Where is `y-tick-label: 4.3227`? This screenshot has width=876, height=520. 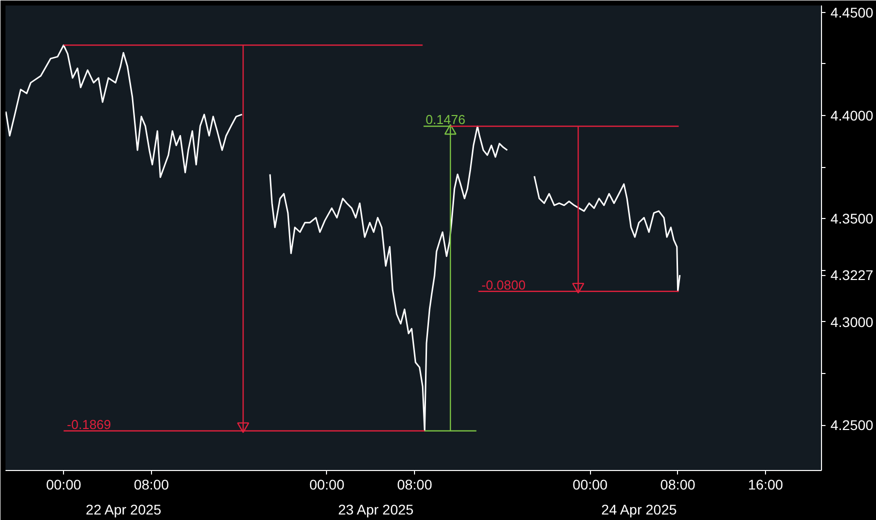 y-tick-label: 4.3227 is located at coordinates (852, 275).